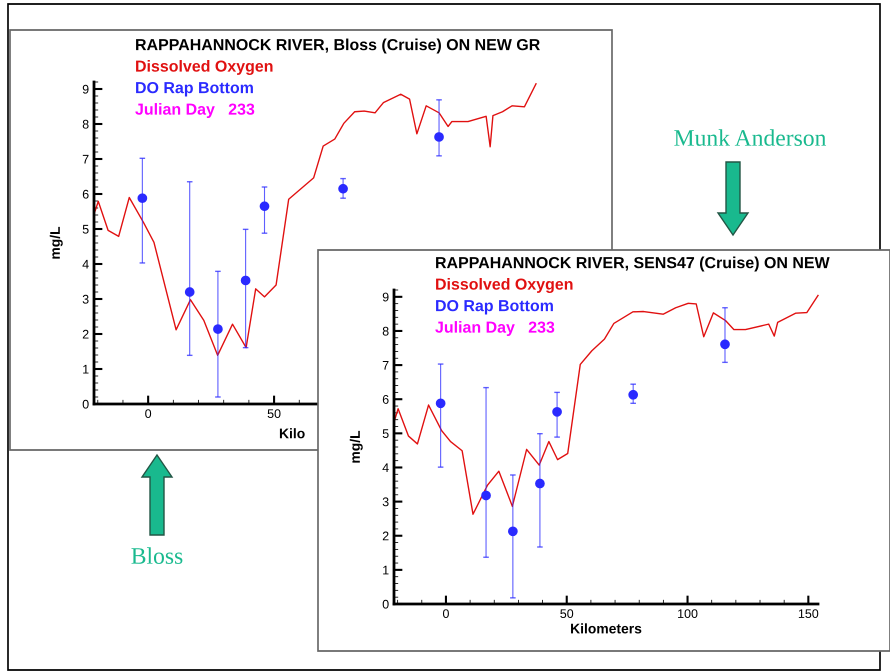  I want to click on chart-title: RAPPAHANNOCK RIVER, Bloss (Cruise) ON NEW GR, so click(338, 46).